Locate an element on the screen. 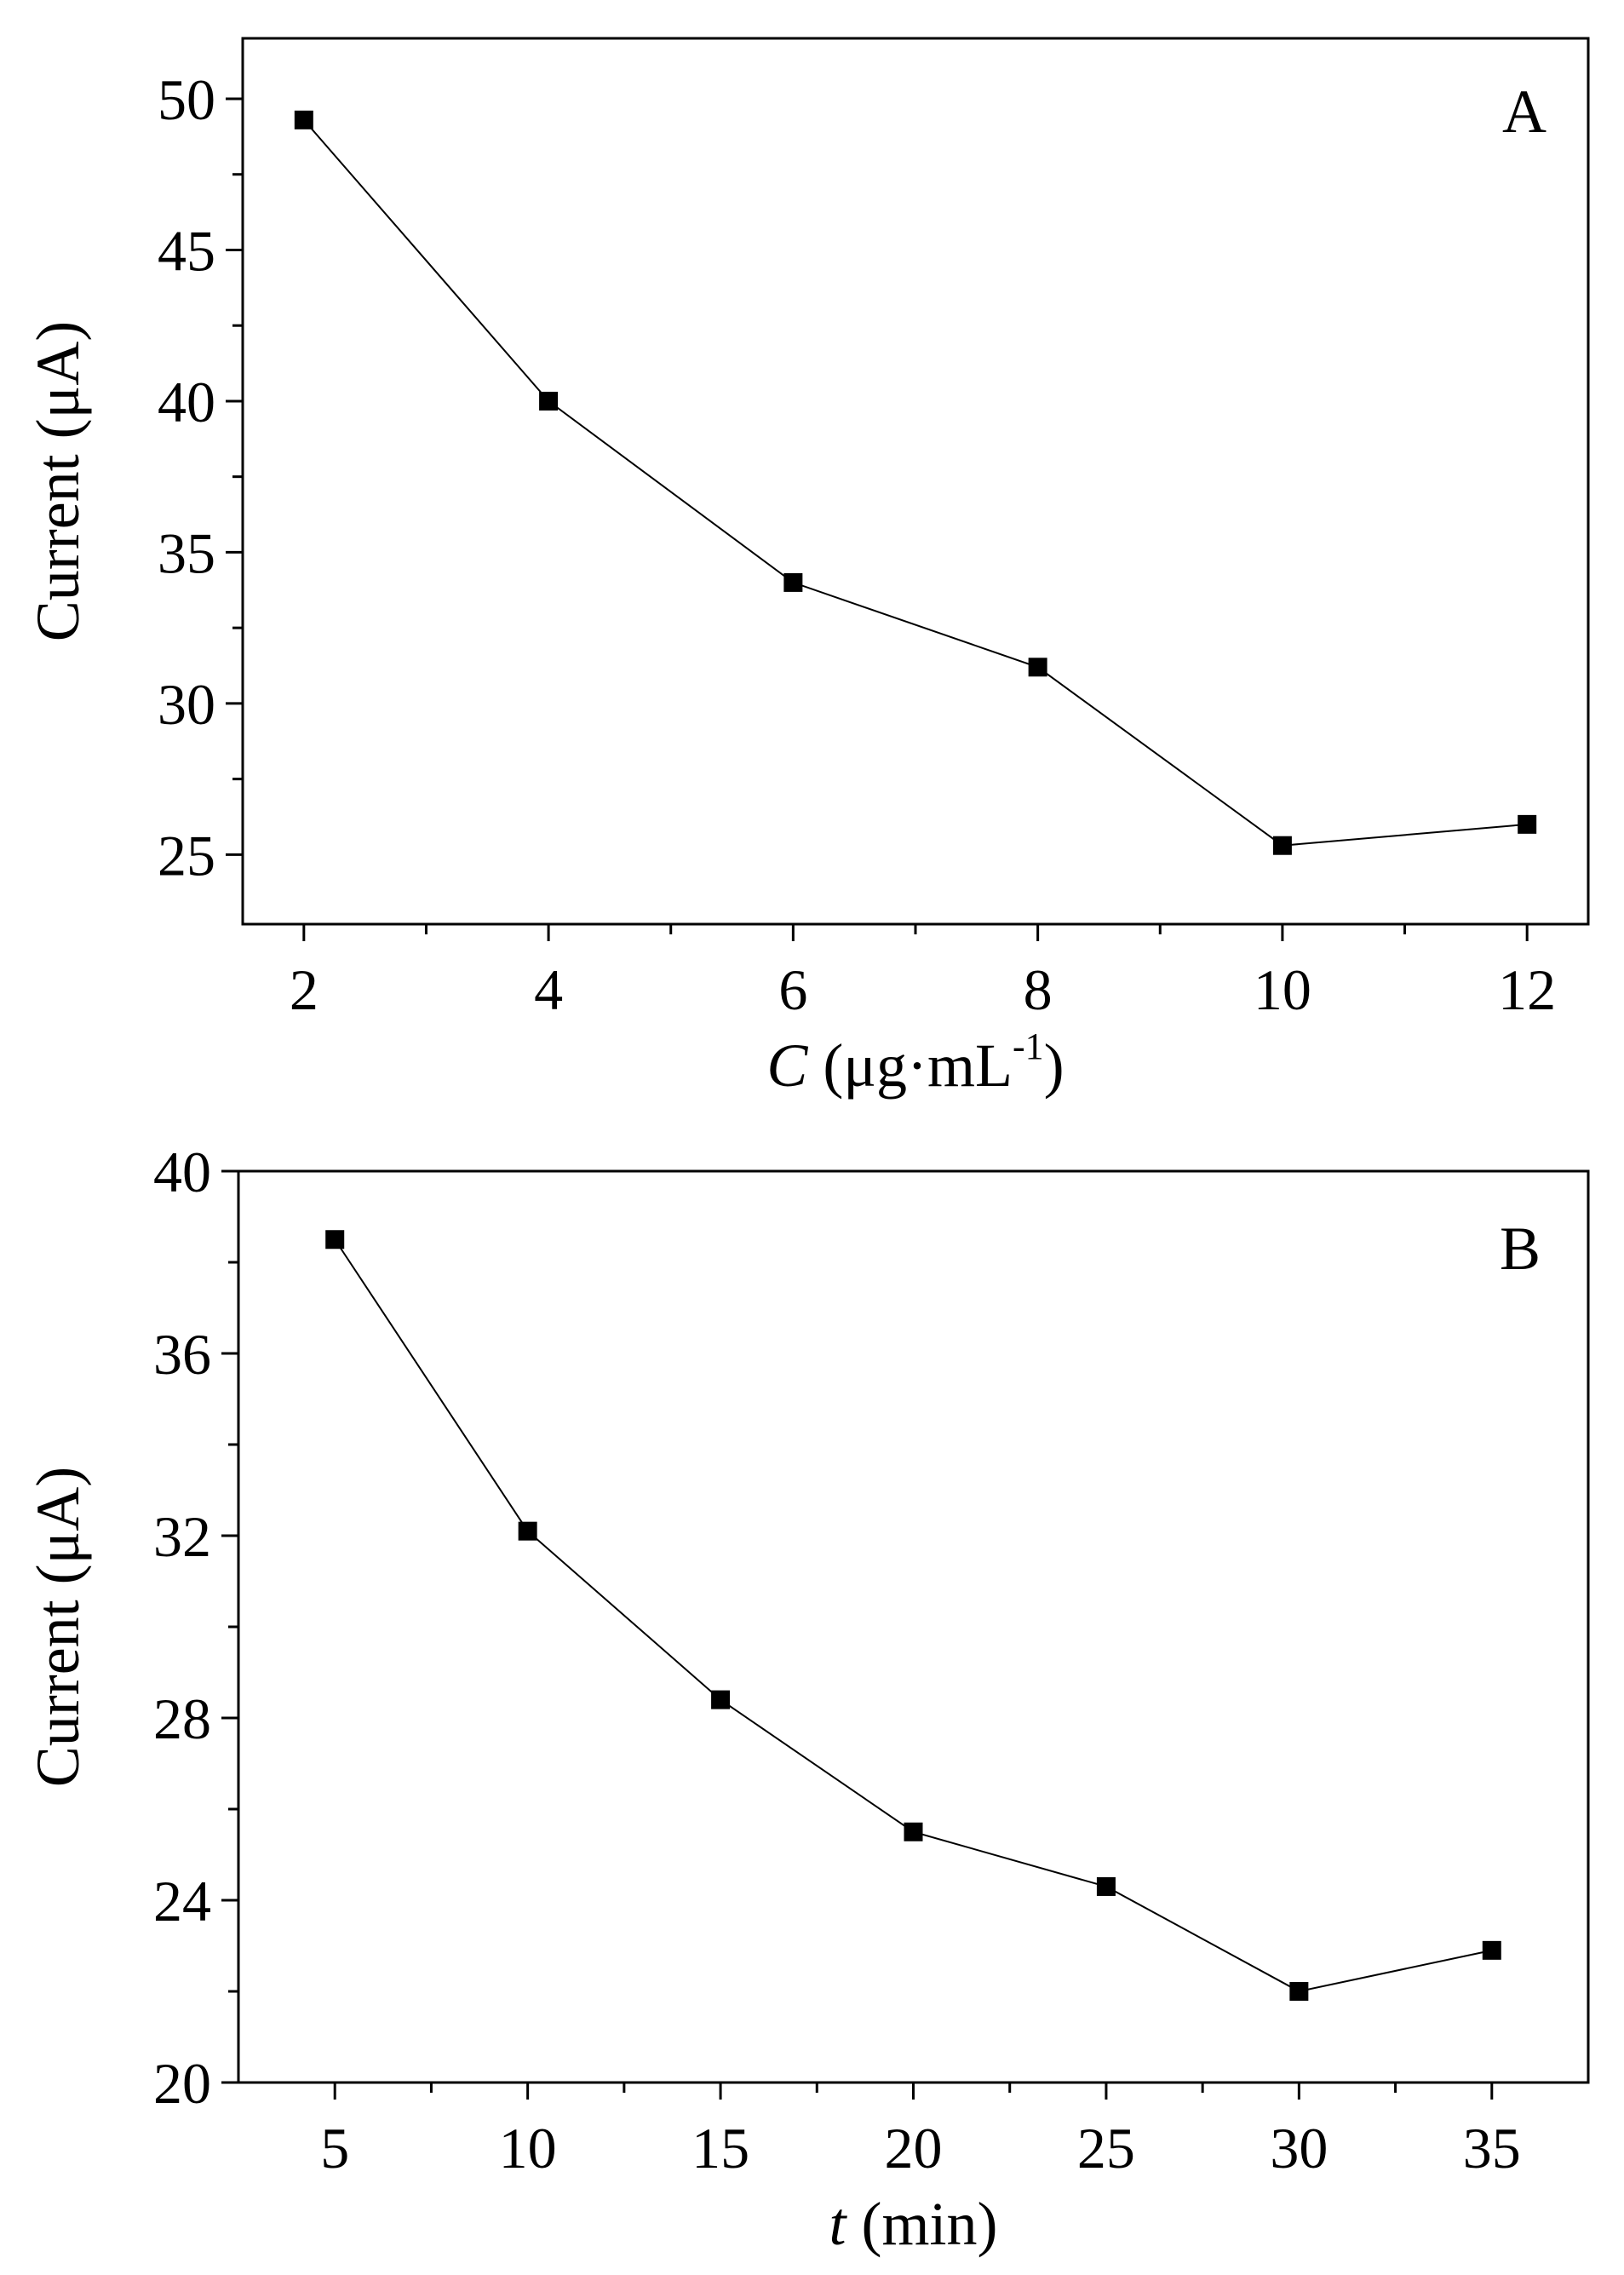 The width and height of the screenshot is (1624, 2275). x-tick-label: 8 is located at coordinates (1038, 989).